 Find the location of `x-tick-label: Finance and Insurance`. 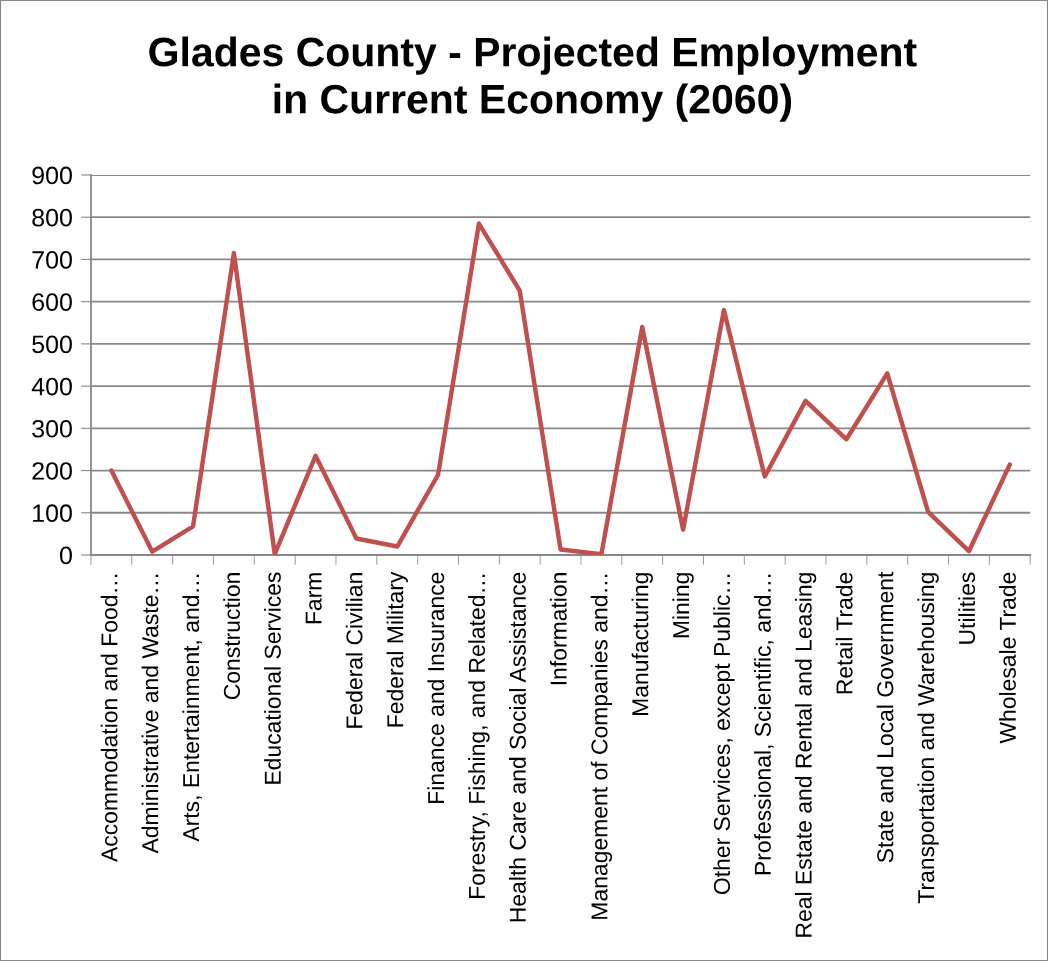

x-tick-label: Finance and Insurance is located at coordinates (436, 687).